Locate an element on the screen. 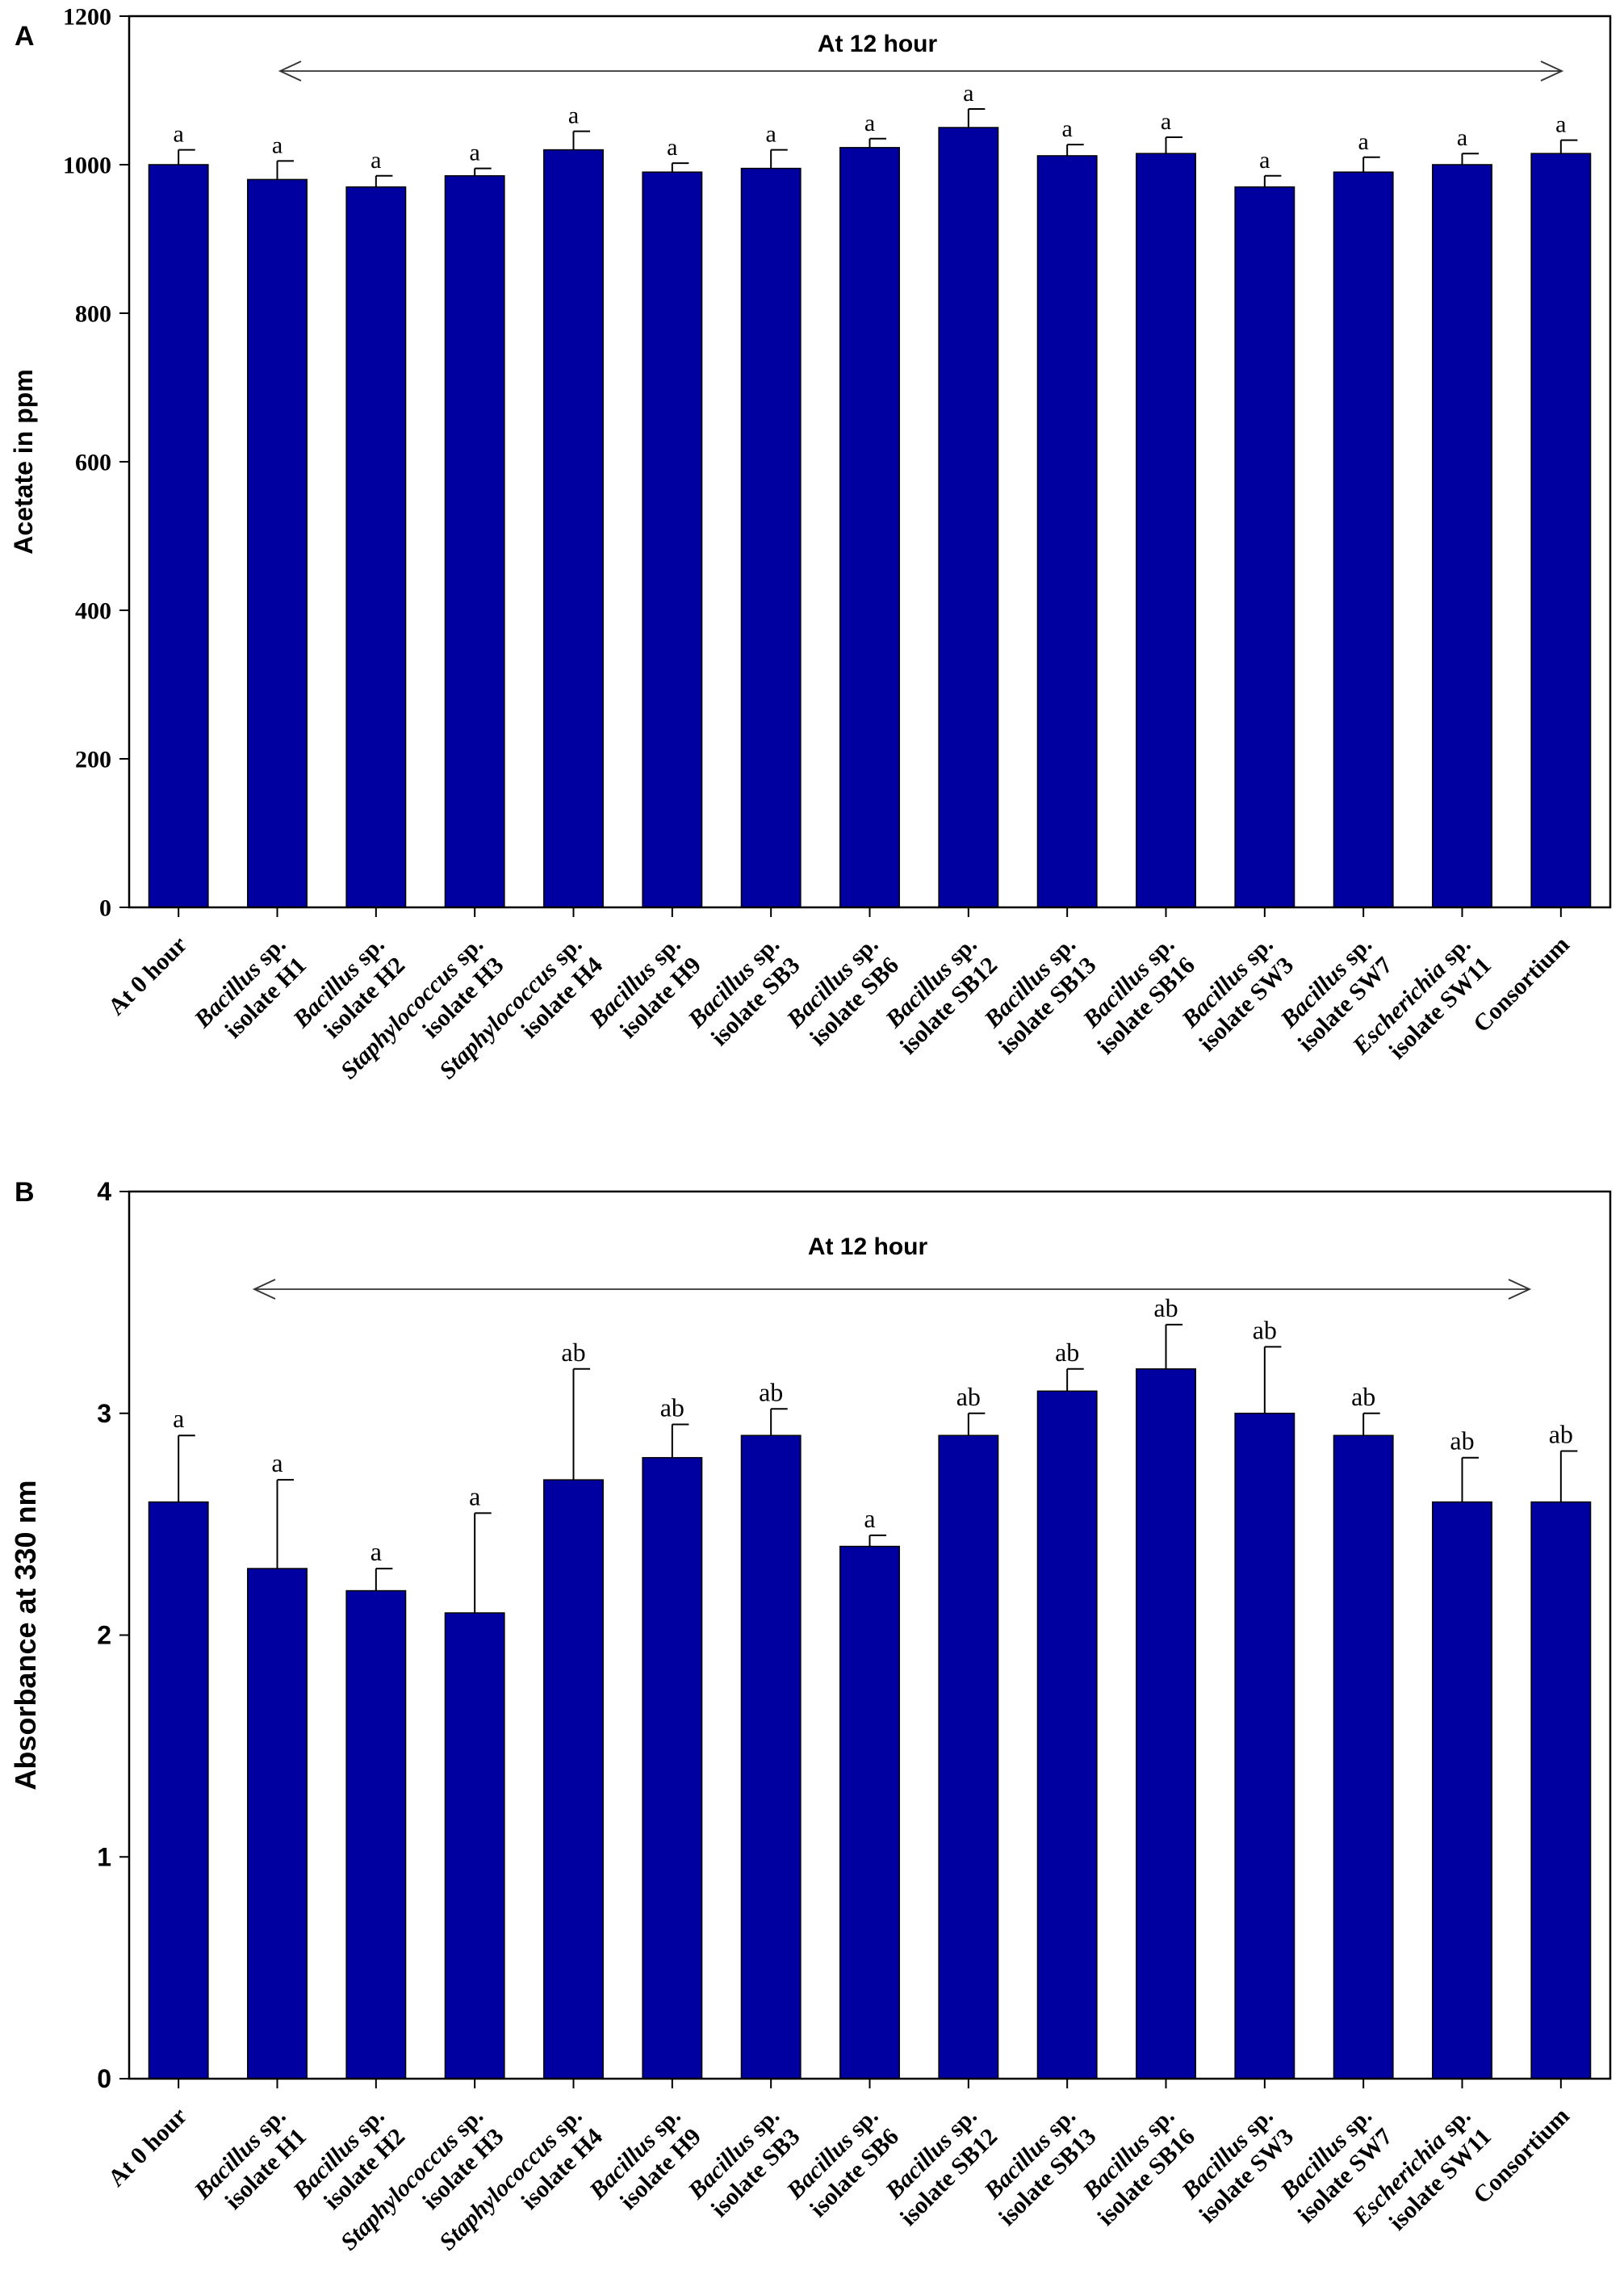 The width and height of the screenshot is (1624, 2291). y-tick-label: 800 is located at coordinates (93, 314).